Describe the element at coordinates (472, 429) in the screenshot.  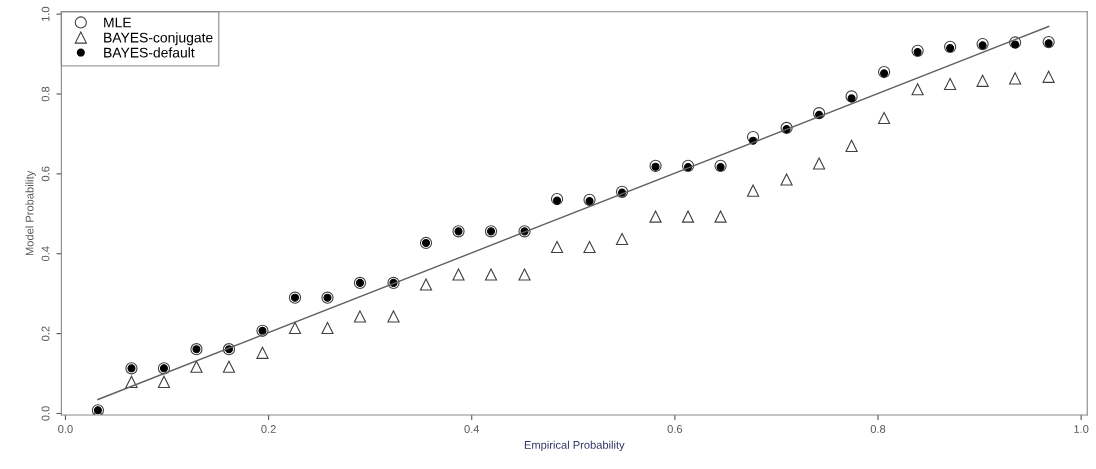
I see `x-tick-label: 0.4` at that location.